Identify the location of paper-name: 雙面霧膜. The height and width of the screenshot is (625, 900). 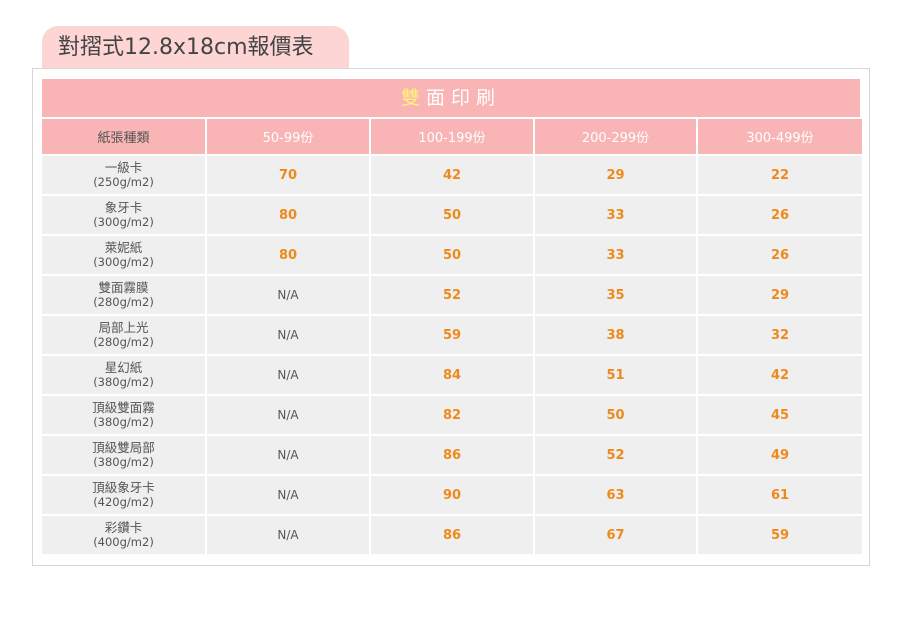
(123, 287).